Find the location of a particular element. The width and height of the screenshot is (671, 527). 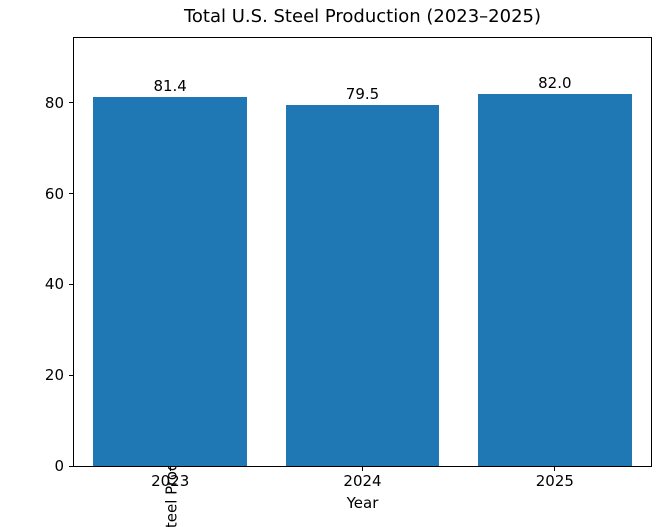

y-tick-label: 0 is located at coordinates (59, 466).